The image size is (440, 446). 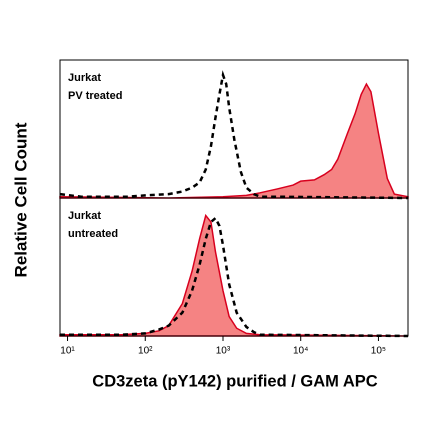 What do you see at coordinates (67, 351) in the screenshot?
I see `x-tick-label: 10¹` at bounding box center [67, 351].